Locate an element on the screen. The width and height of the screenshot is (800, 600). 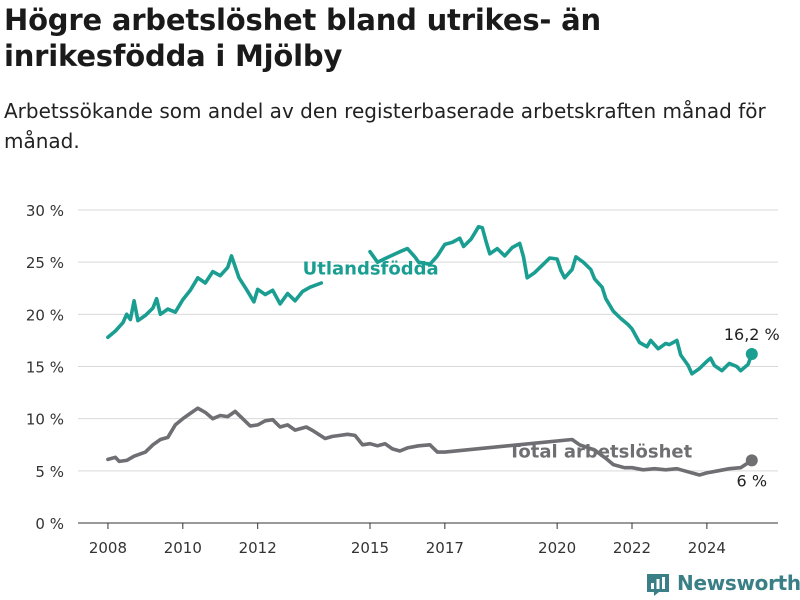
y-tick-label: 15 % is located at coordinates (45, 368).